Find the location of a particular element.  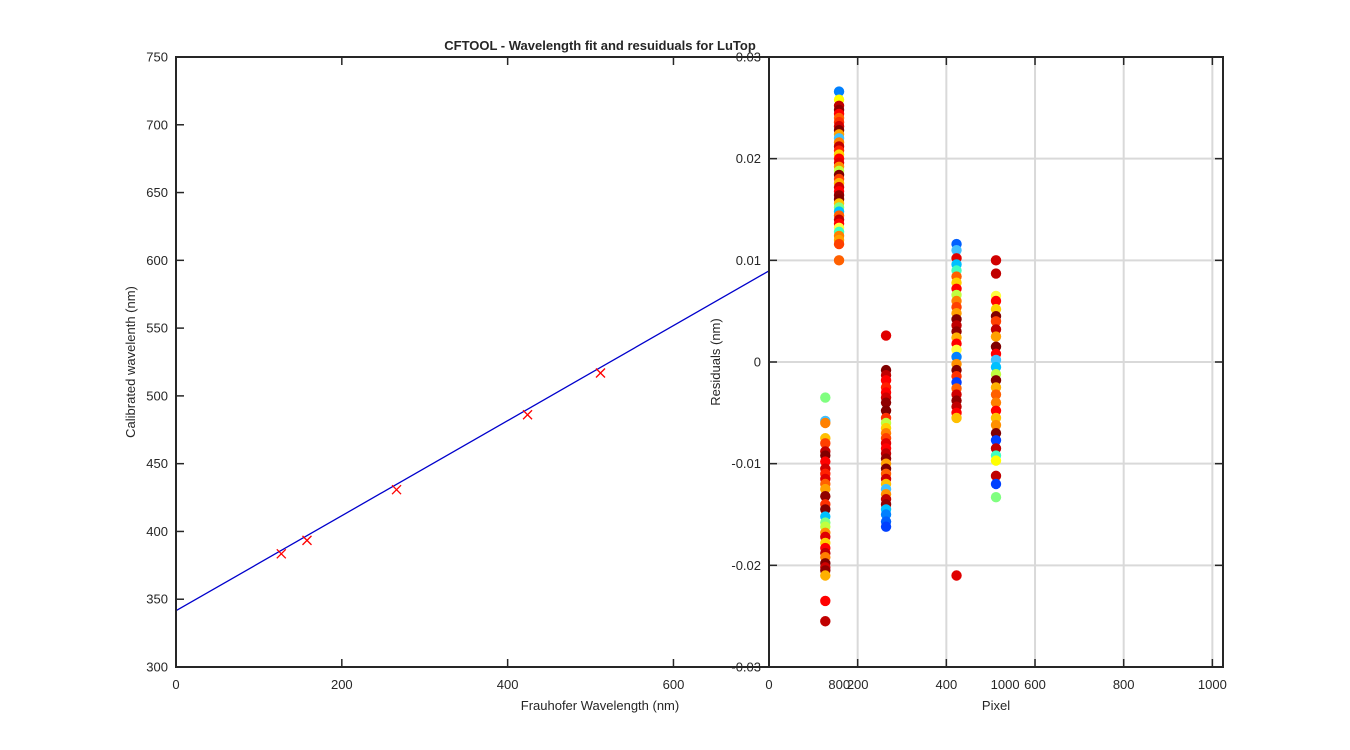

residuals-x-tick-label: 1000 is located at coordinates (1212, 684).